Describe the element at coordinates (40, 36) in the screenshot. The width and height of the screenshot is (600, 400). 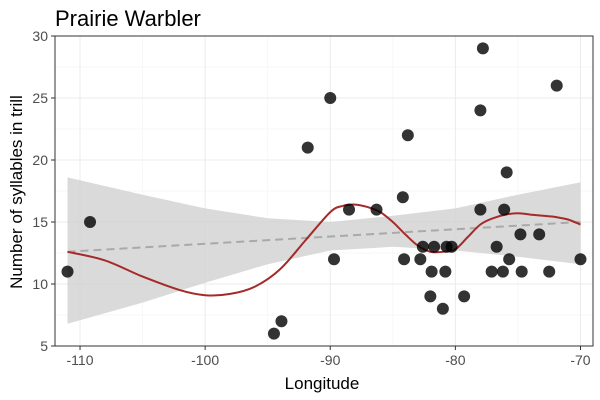
I see `y-tick-label: 30` at that location.